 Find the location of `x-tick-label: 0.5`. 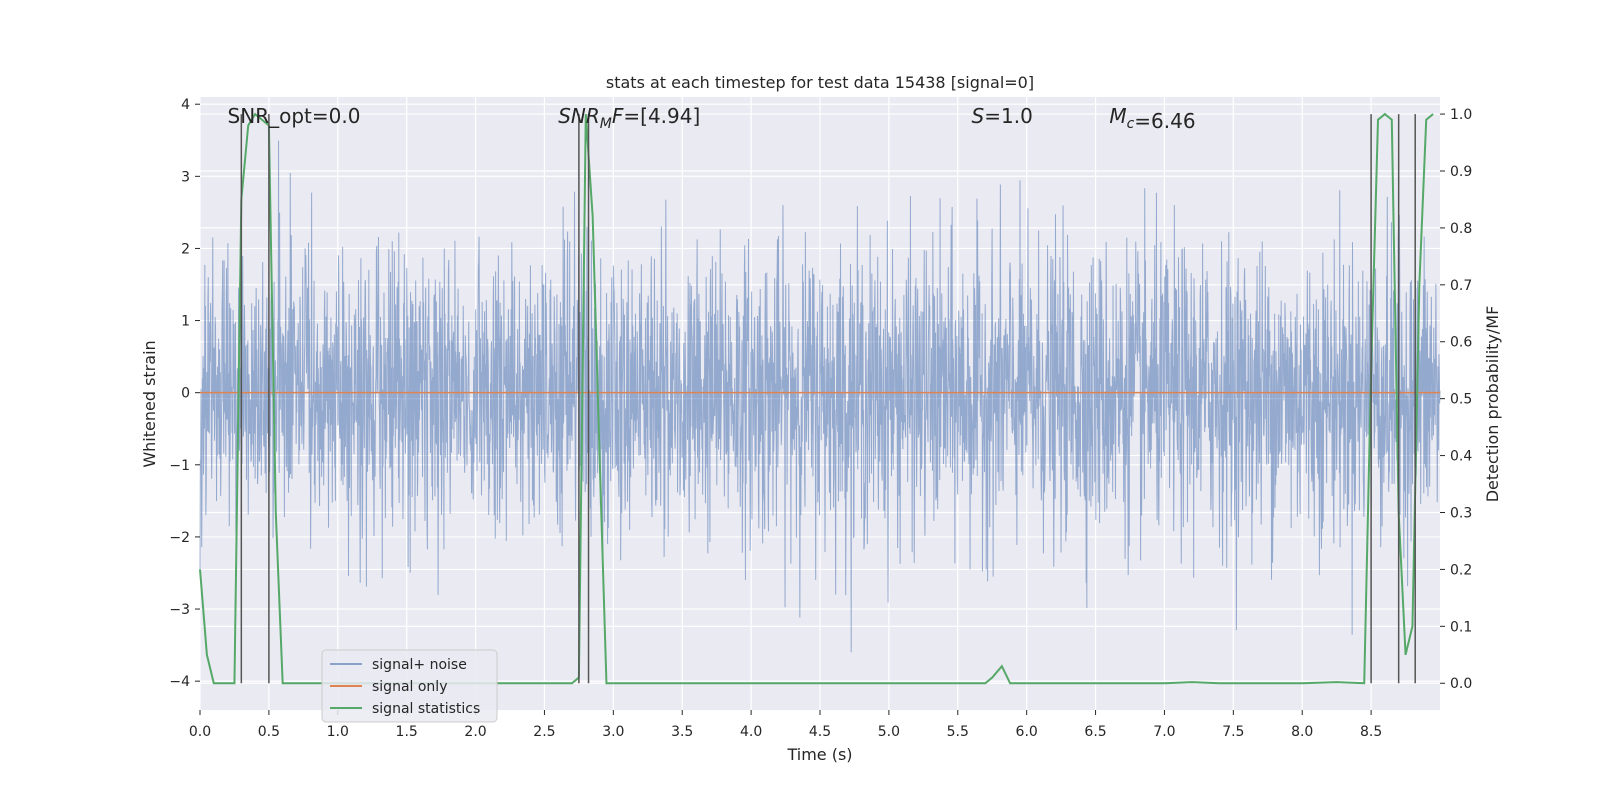

x-tick-label: 0.5 is located at coordinates (269, 732).